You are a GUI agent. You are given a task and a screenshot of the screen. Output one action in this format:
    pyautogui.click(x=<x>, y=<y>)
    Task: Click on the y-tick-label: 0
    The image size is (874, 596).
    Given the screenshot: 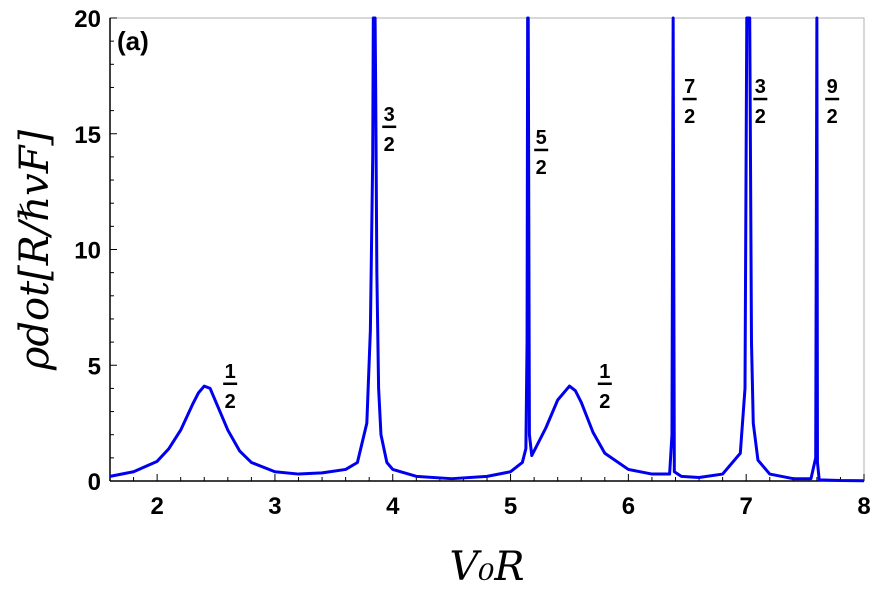 What is the action you would take?
    pyautogui.click(x=94, y=482)
    